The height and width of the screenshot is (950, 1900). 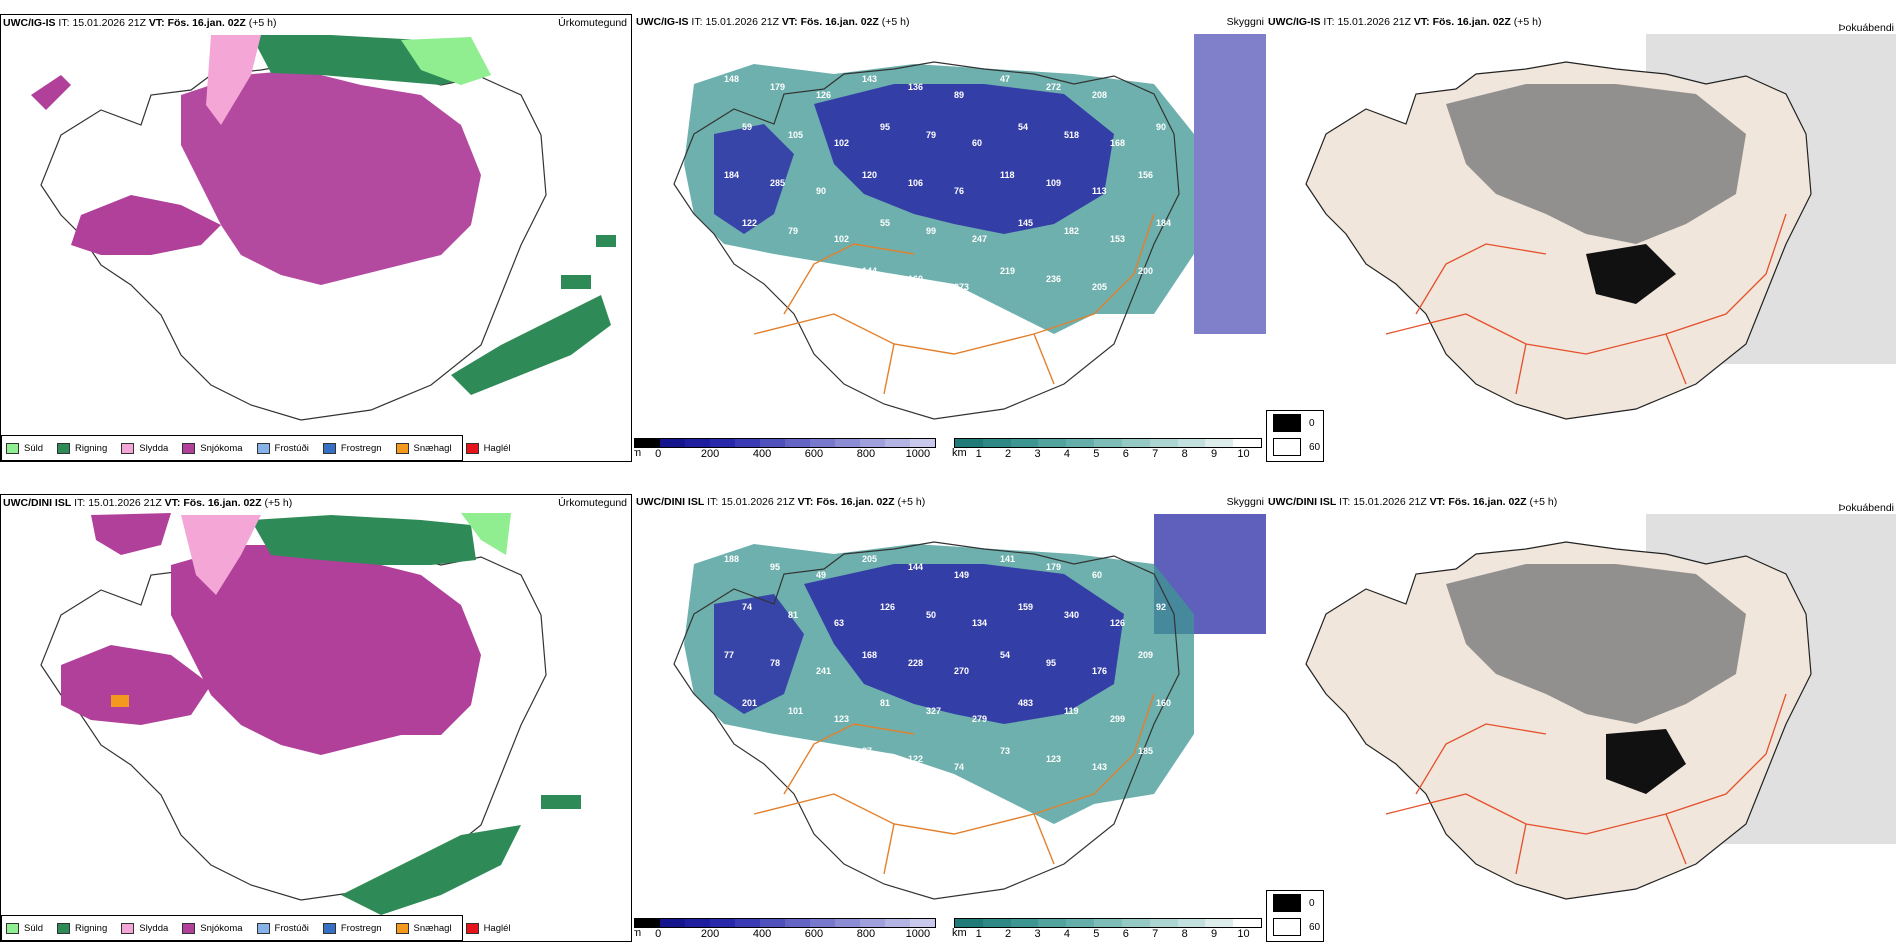 What do you see at coordinates (1143, 559) in the screenshot?
I see `visibility-value: 51` at bounding box center [1143, 559].